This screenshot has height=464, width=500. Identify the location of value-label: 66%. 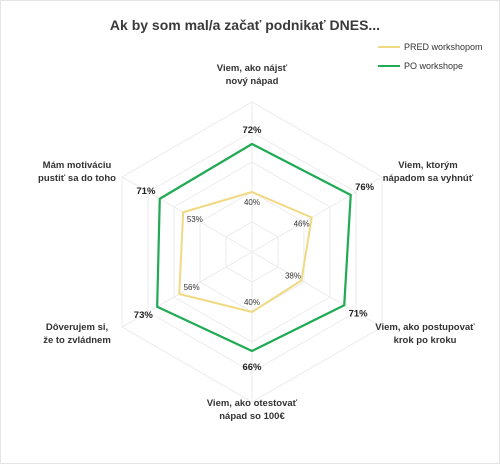
(252, 367).